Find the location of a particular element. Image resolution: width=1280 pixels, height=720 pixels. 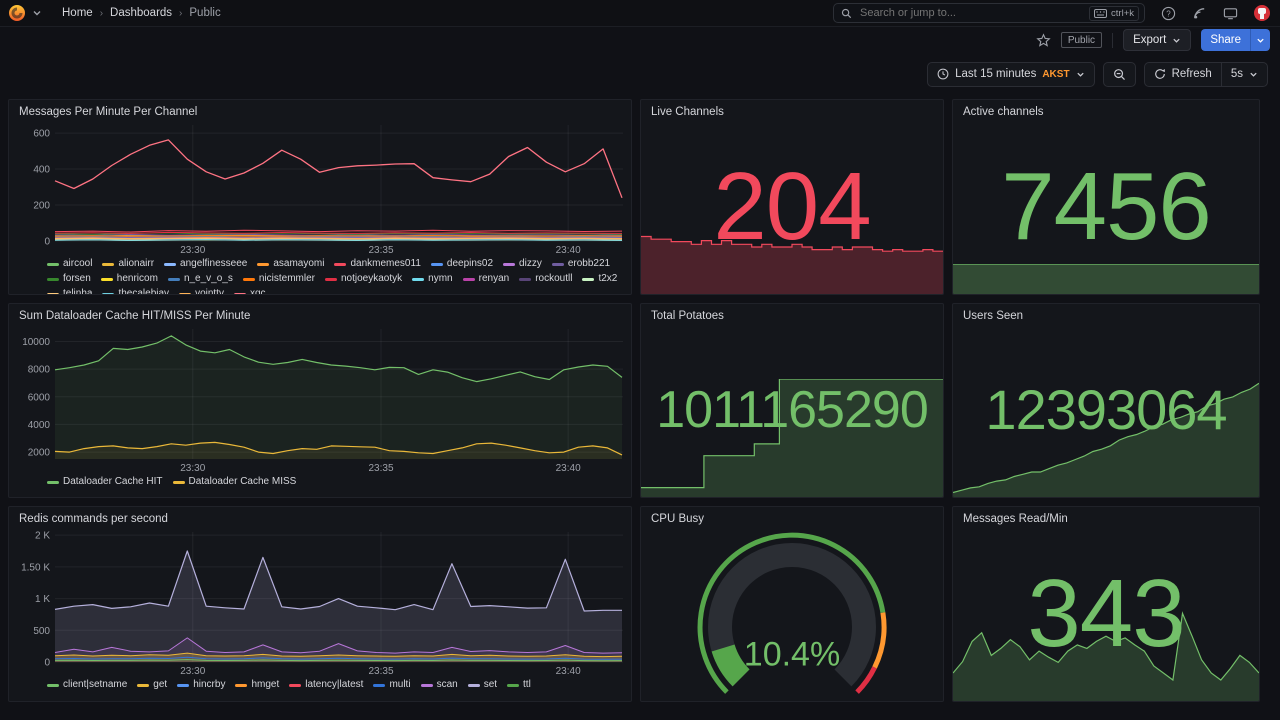

legend-item: telinha is located at coordinates (69, 291).